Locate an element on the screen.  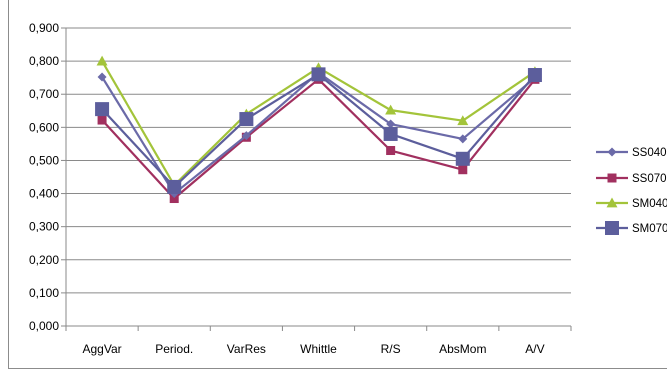
y-tick-label: 0,400 is located at coordinates (44, 194).